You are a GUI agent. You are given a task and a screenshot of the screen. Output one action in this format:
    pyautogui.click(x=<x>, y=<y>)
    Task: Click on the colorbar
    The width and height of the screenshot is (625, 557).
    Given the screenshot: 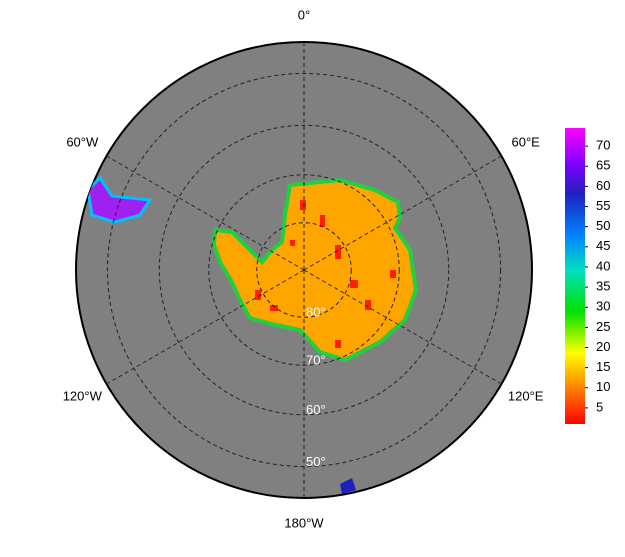 What is the action you would take?
    pyautogui.click(x=575, y=276)
    